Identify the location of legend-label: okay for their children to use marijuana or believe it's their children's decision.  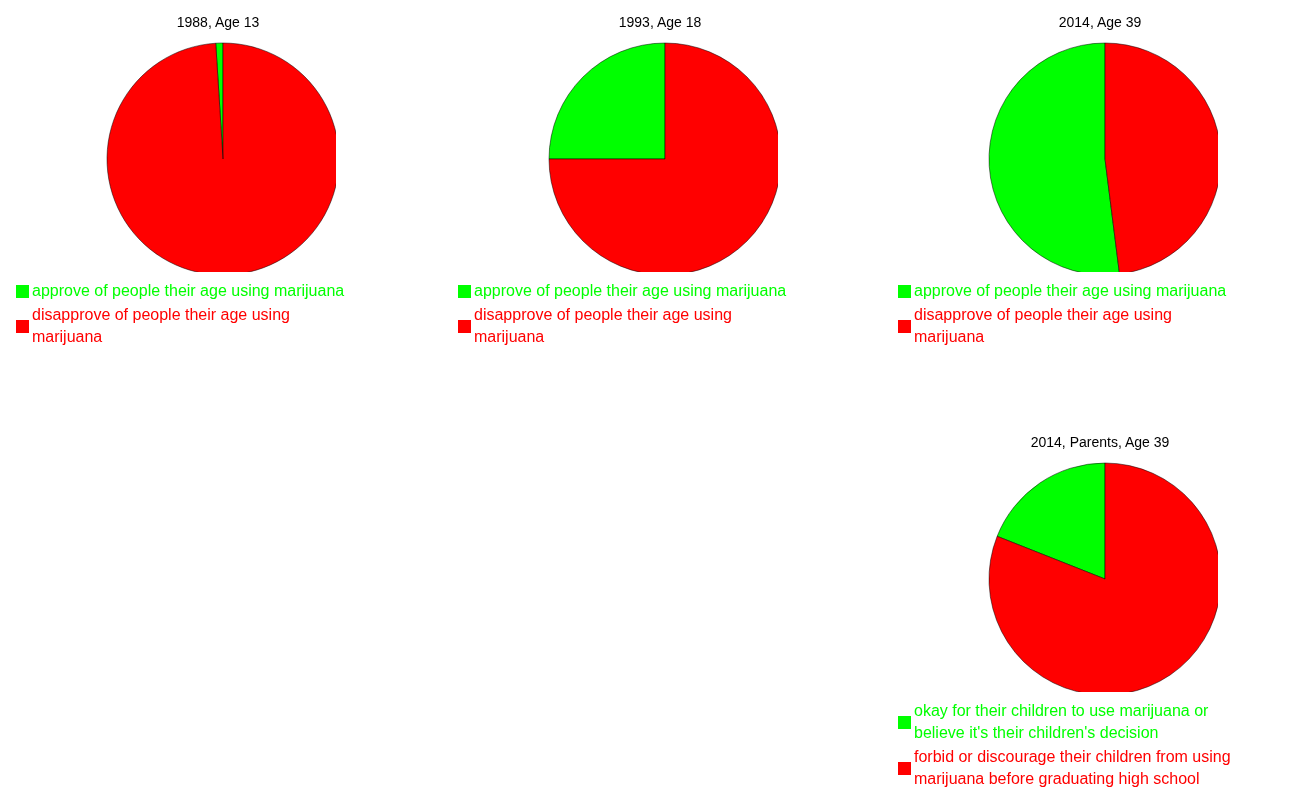
(1062, 722).